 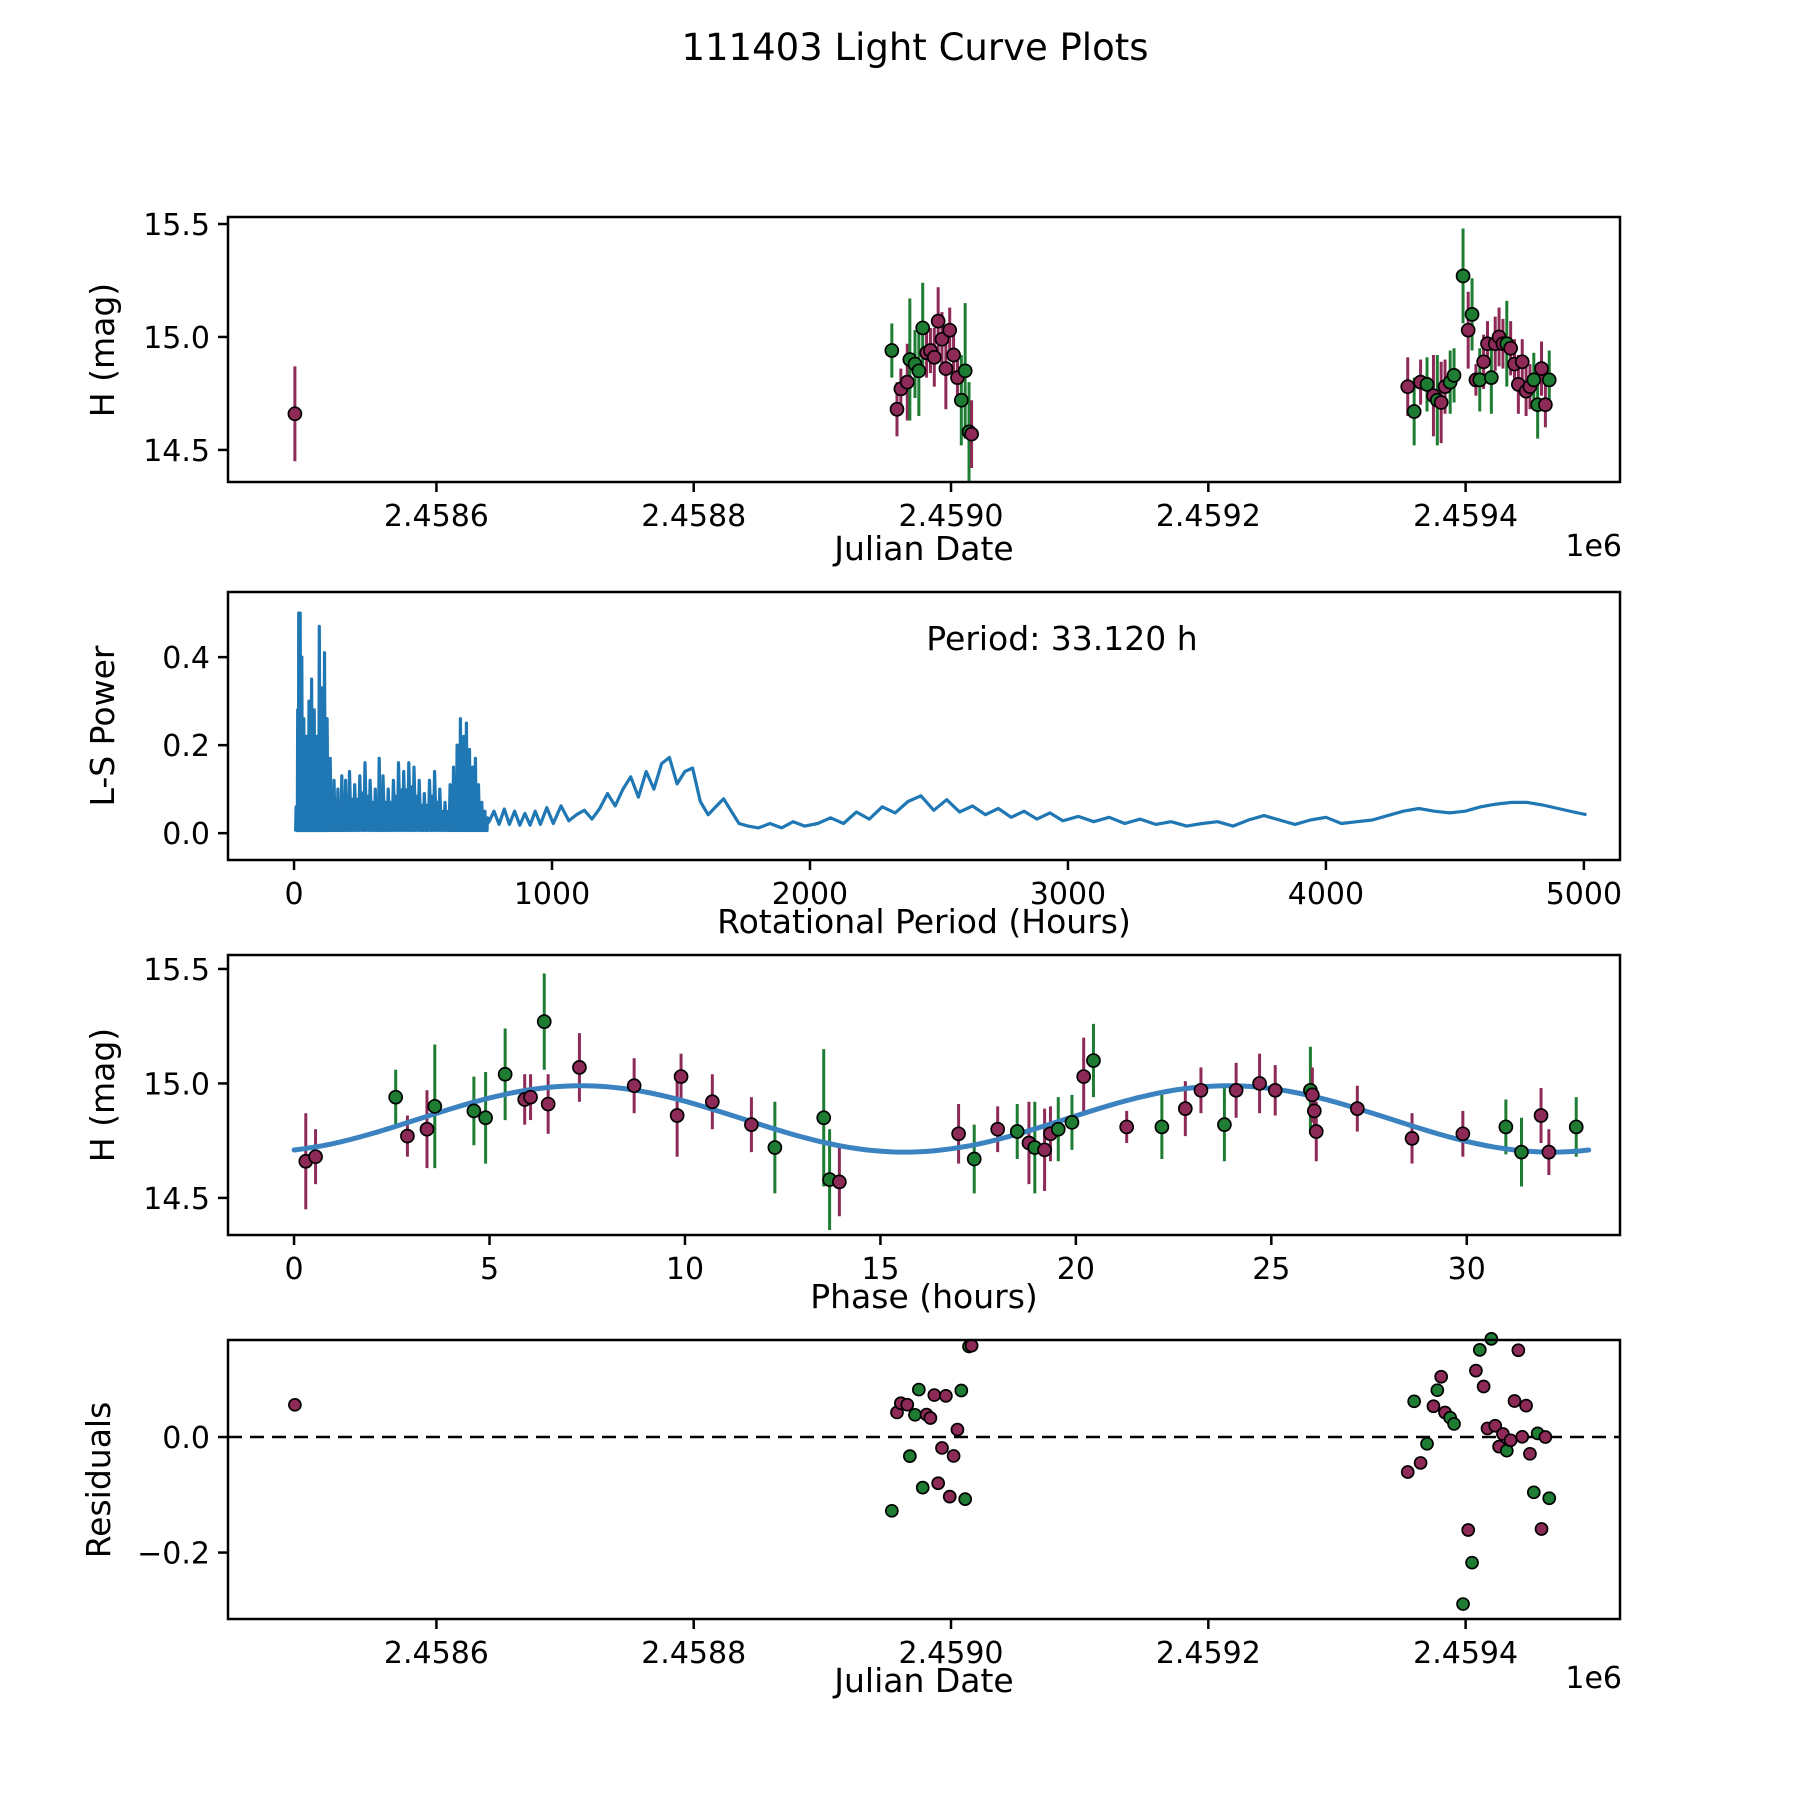 What do you see at coordinates (176, 1199) in the screenshot?
I see `y-tick-label: 14.5` at bounding box center [176, 1199].